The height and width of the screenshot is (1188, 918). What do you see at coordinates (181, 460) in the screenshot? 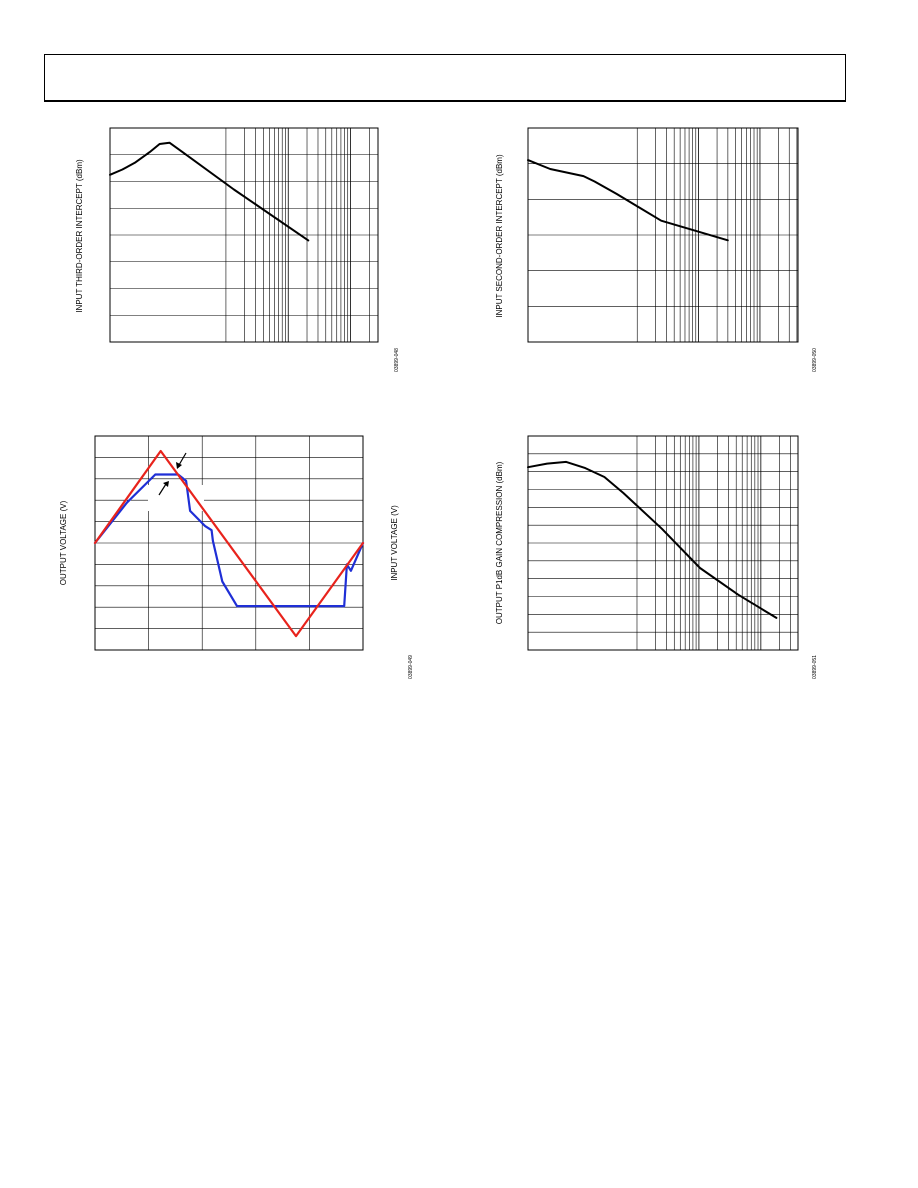
I see `annotation-arrow-input` at bounding box center [181, 460].